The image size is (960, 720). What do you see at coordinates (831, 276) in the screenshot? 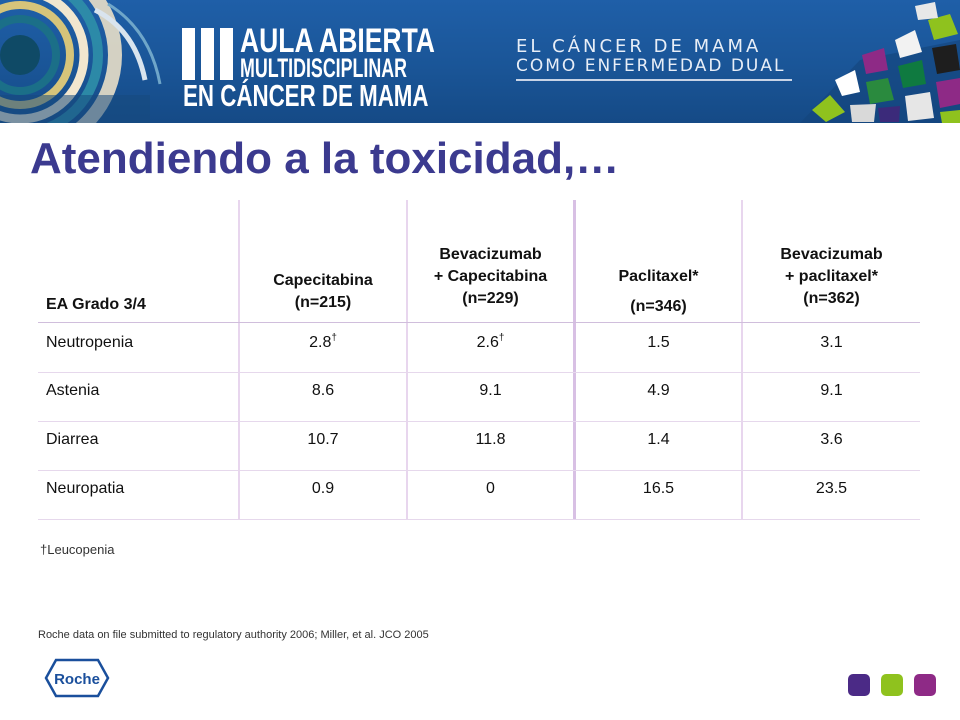
I see `header-bev-paclitaxel: Bevacizumab + paclitaxel* (n=362)` at bounding box center [831, 276].